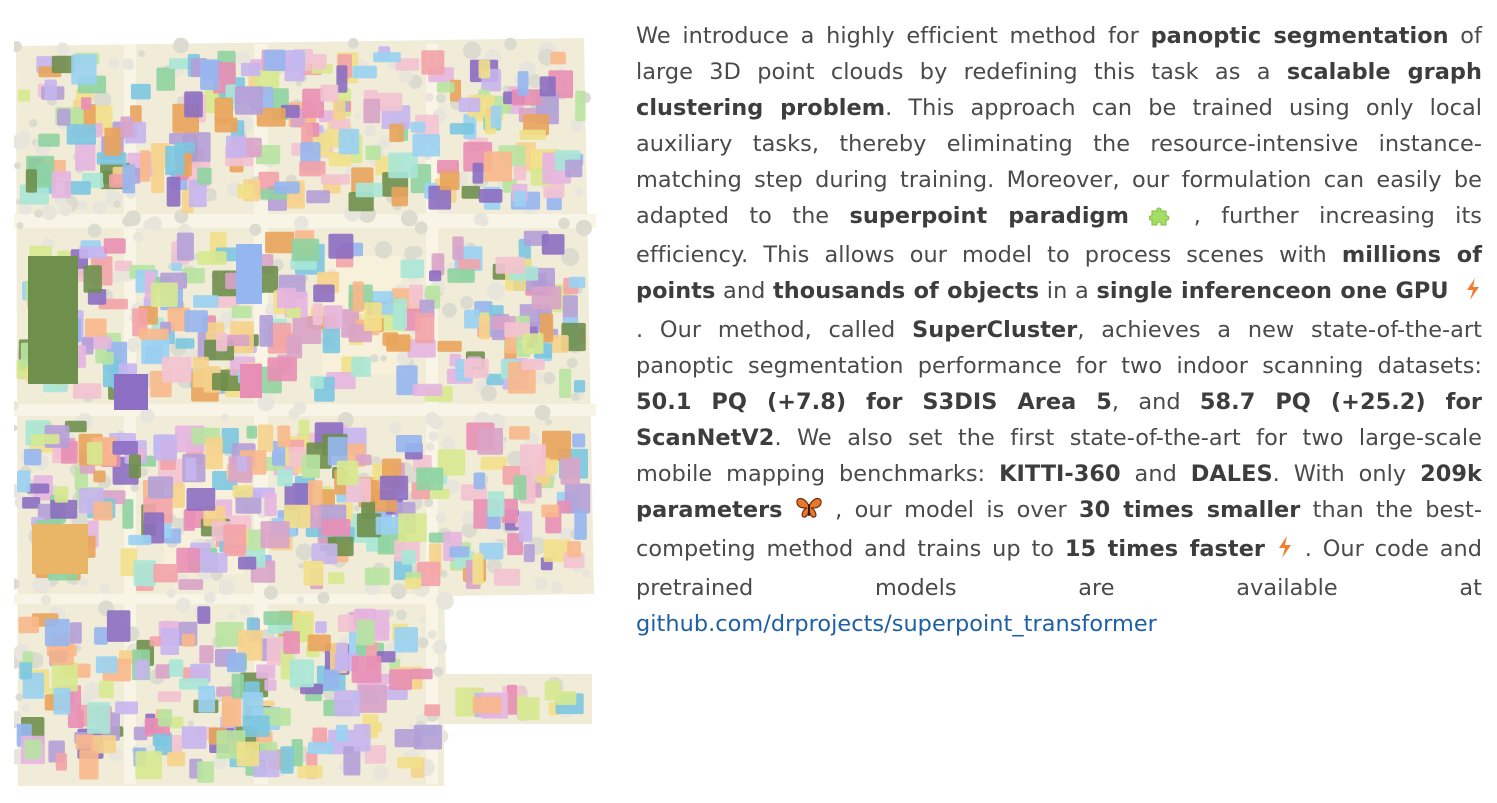 The image size is (1497, 803). What do you see at coordinates (874, 402) in the screenshot?
I see `abstract-bold: 50.1 PQ (+7.8) for S3DIS Area 5` at bounding box center [874, 402].